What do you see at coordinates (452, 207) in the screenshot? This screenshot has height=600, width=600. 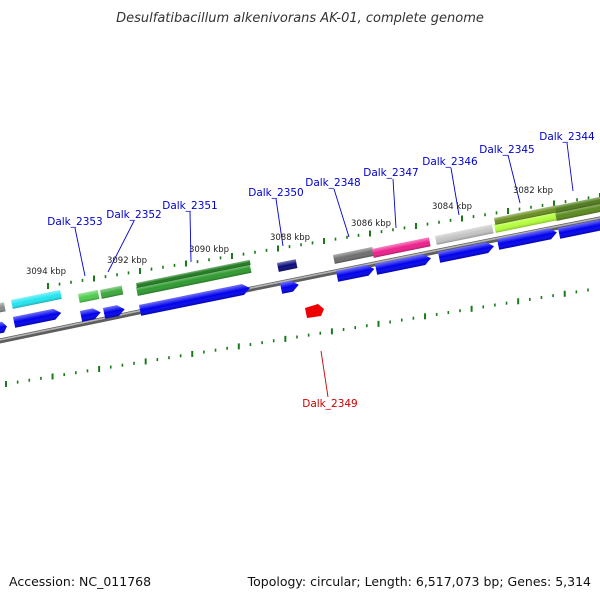 I see `kbp-label: 3084 kbp` at bounding box center [452, 207].